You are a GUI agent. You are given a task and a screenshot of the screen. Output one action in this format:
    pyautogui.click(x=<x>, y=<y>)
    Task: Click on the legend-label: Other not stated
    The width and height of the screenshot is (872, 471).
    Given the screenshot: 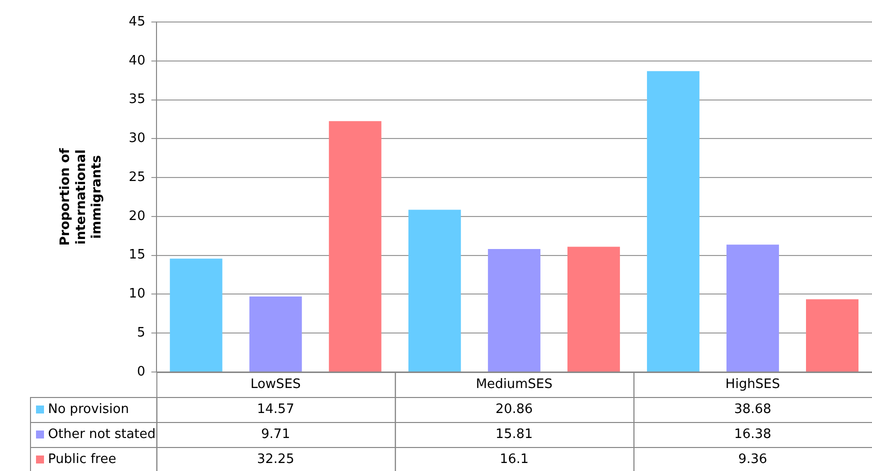 What is the action you would take?
    pyautogui.click(x=102, y=434)
    